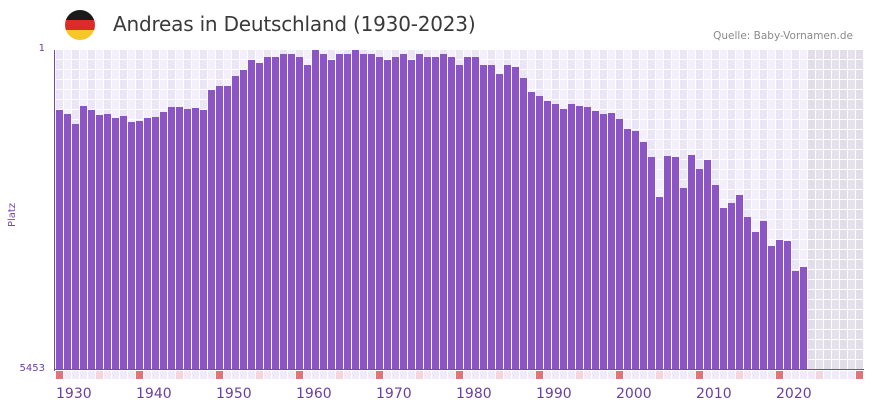 Image resolution: width=873 pixels, height=412 pixels. What do you see at coordinates (699, 269) in the screenshot?
I see `bar-2010` at bounding box center [699, 269].